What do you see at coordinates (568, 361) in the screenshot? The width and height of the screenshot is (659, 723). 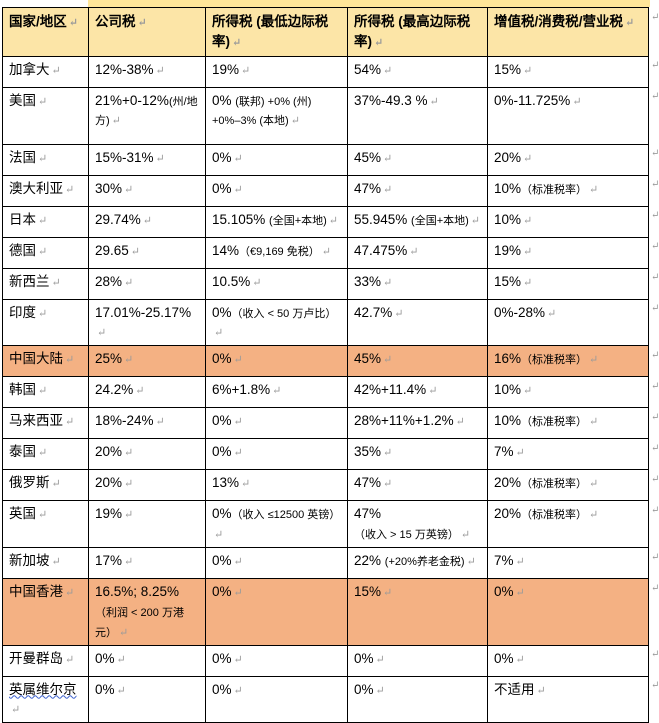 I see `cell-vat: 16%（标准税率） ↵` at bounding box center [568, 361].